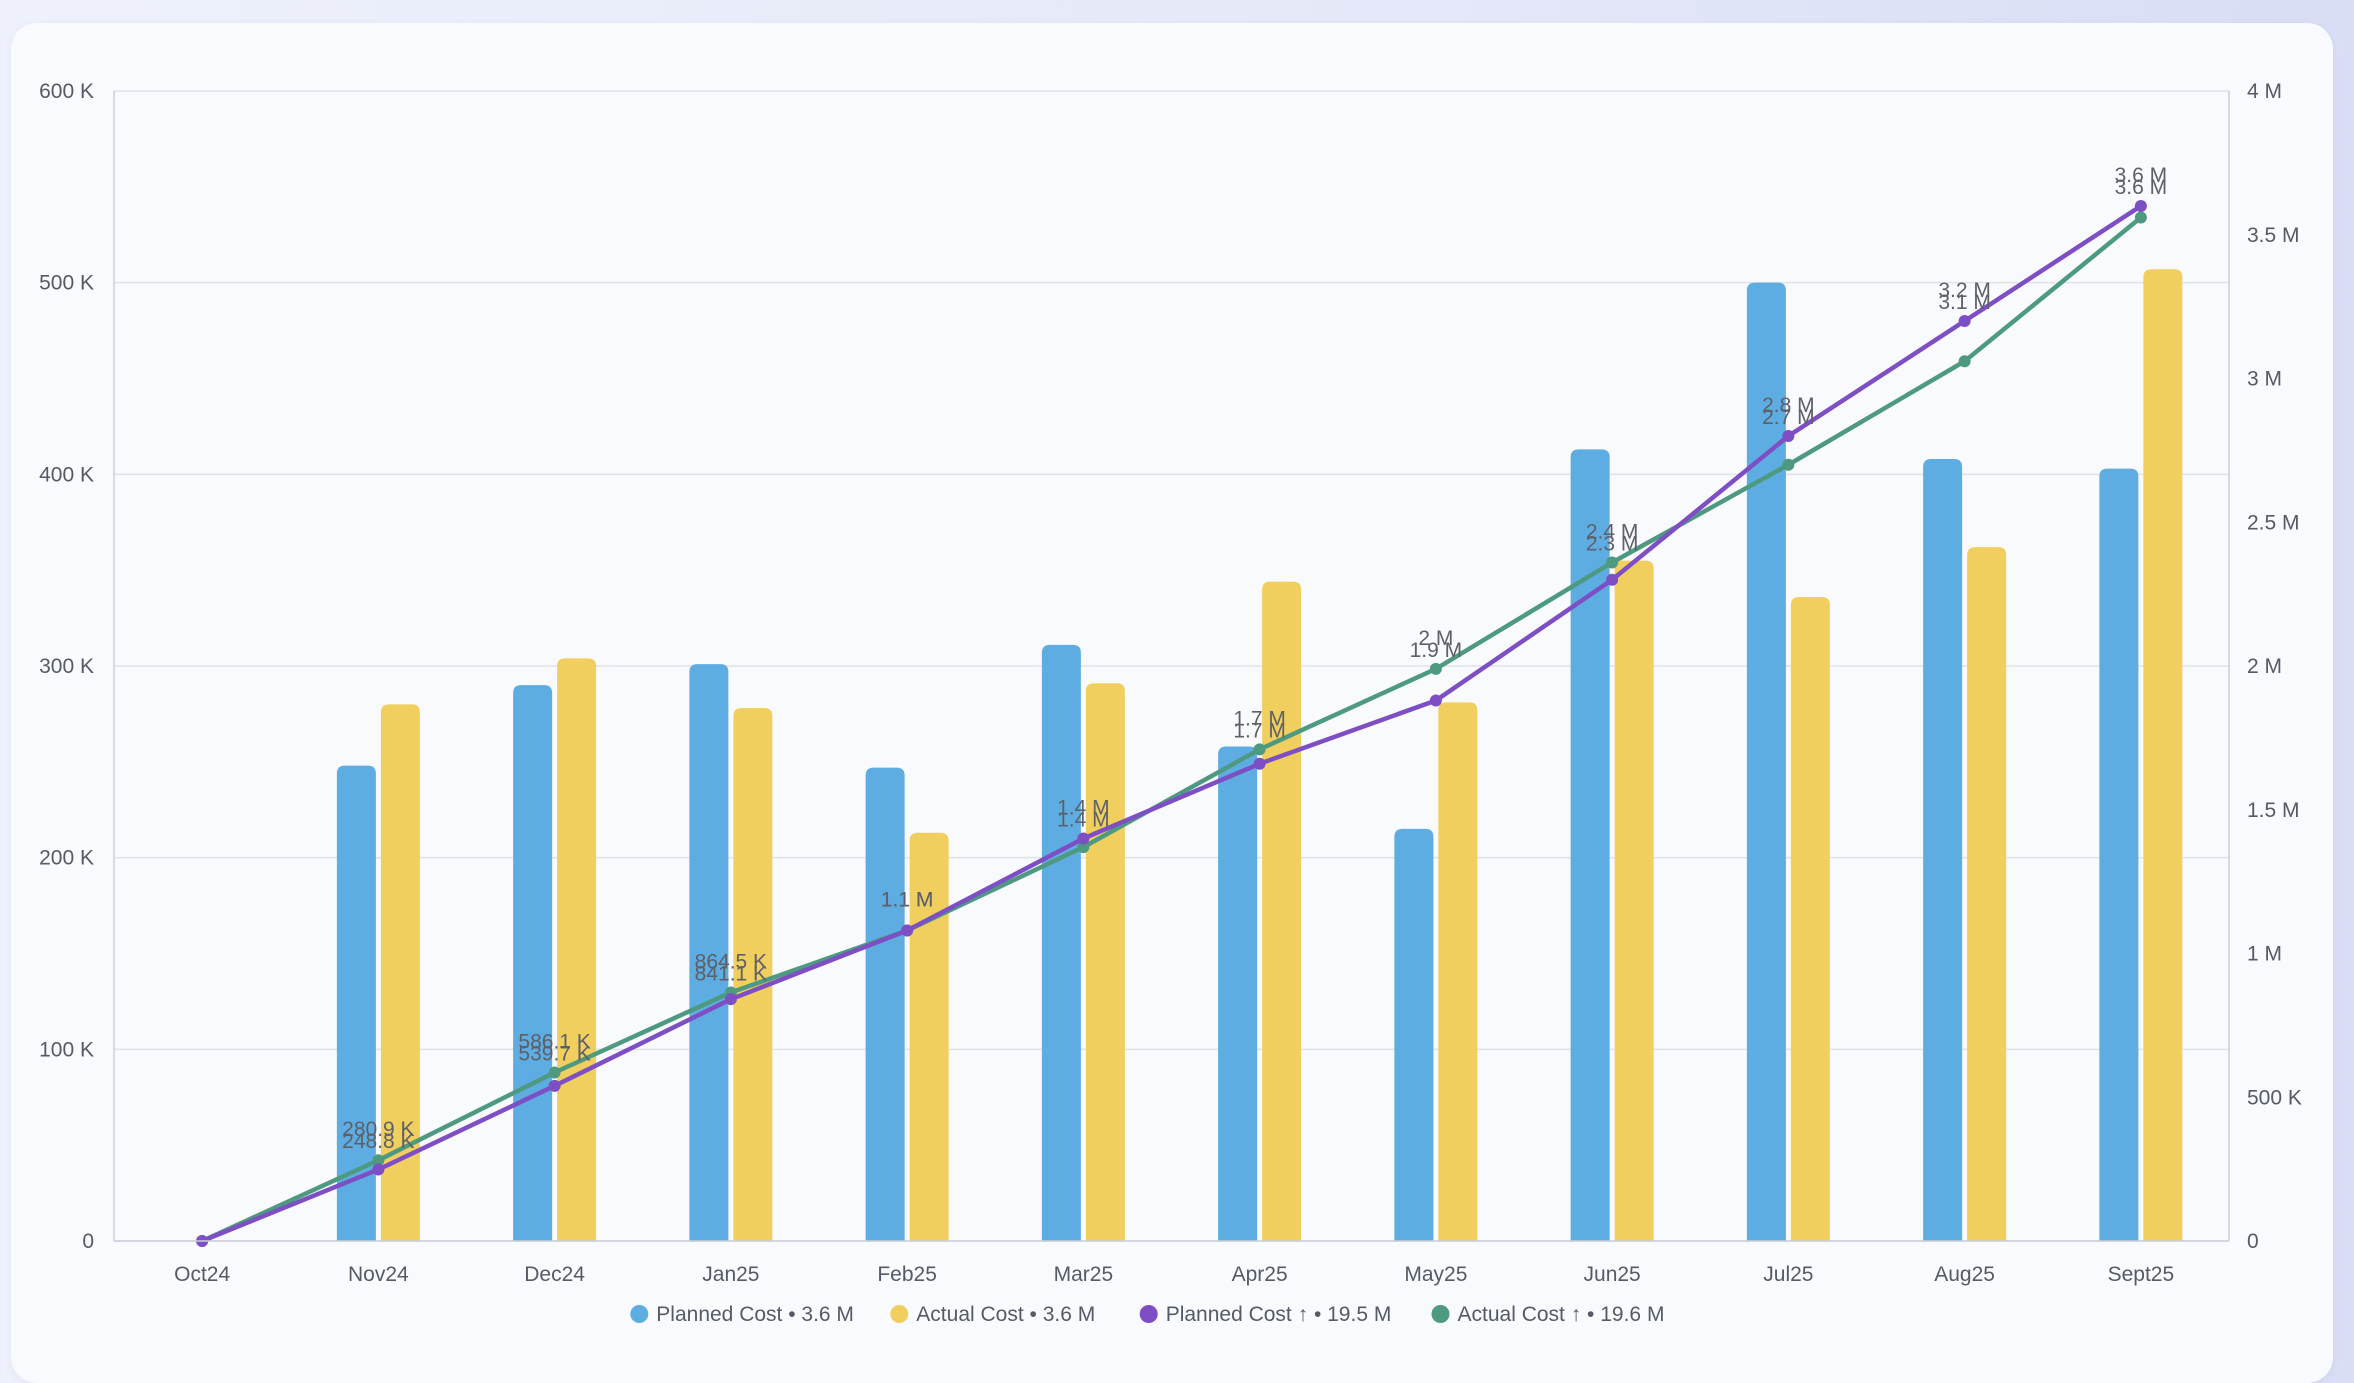 Image resolution: width=2354 pixels, height=1383 pixels. Describe the element at coordinates (2274, 1097) in the screenshot. I see `right-tick-label: 500 K` at that location.